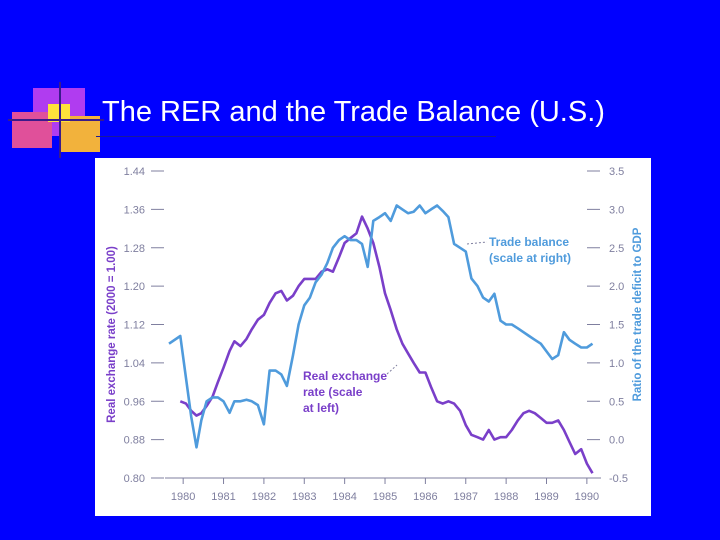 This screenshot has height=540, width=720. Describe the element at coordinates (638, 314) in the screenshot. I see `right-axis-title: Ratio of the trade deficit to GDP` at that location.